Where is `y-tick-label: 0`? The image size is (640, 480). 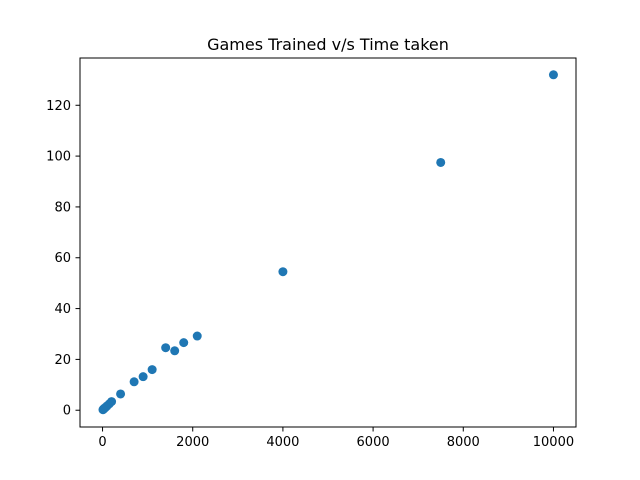 y-tick-label: 0 is located at coordinates (67, 411).